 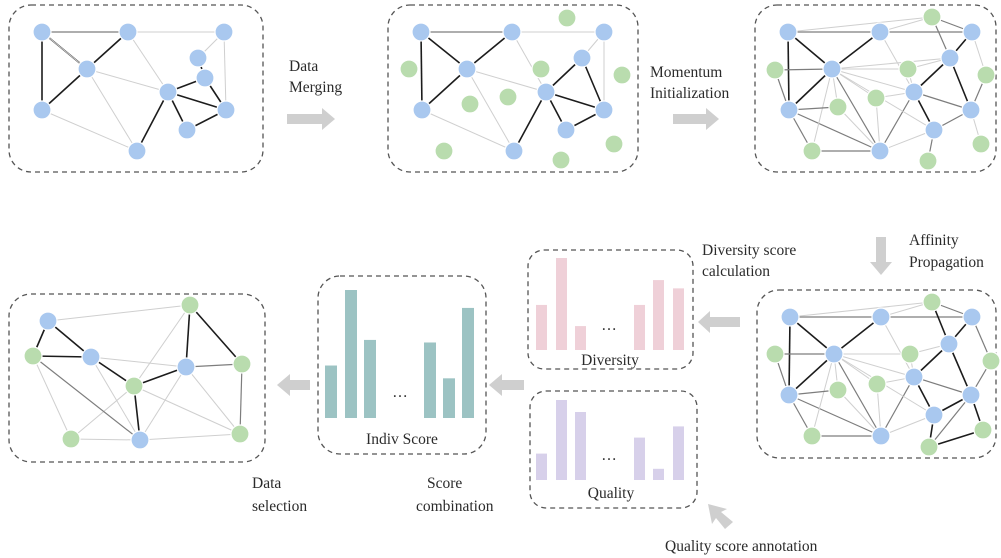 What do you see at coordinates (279, 506) in the screenshot?
I see `label-data-selection-2: selection` at bounding box center [279, 506].